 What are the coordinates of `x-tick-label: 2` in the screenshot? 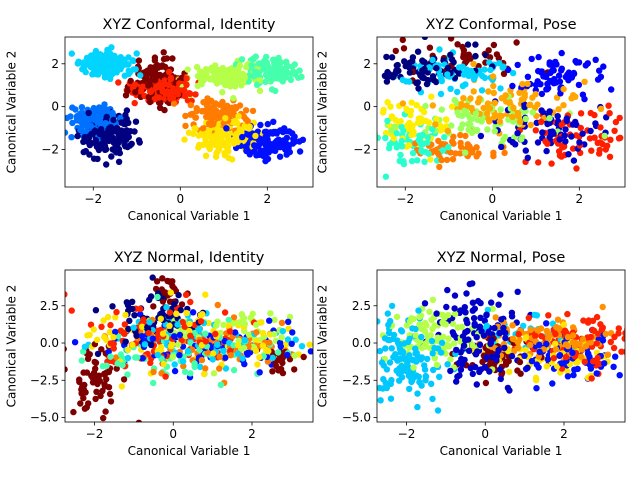 It's located at (267, 199).